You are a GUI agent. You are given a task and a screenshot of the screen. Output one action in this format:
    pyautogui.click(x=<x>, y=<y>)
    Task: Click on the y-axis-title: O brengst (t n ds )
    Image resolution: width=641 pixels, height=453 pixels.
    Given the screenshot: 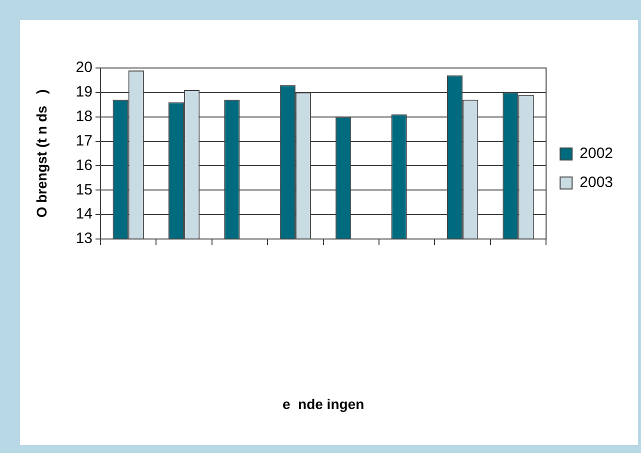 What is the action you would take?
    pyautogui.click(x=41, y=153)
    